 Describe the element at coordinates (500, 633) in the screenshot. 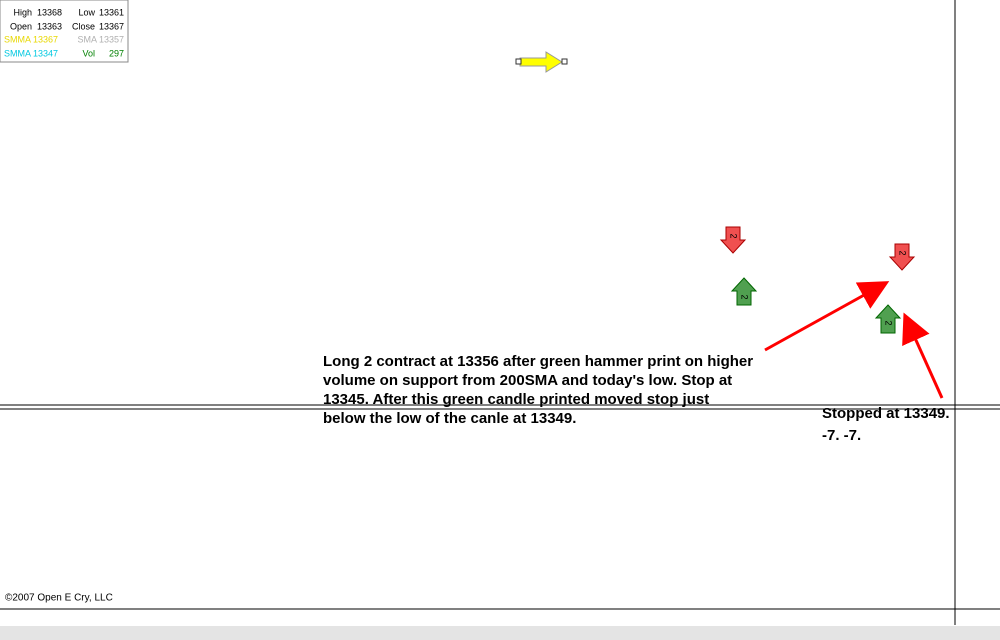

I see `scroll-bar` at that location.